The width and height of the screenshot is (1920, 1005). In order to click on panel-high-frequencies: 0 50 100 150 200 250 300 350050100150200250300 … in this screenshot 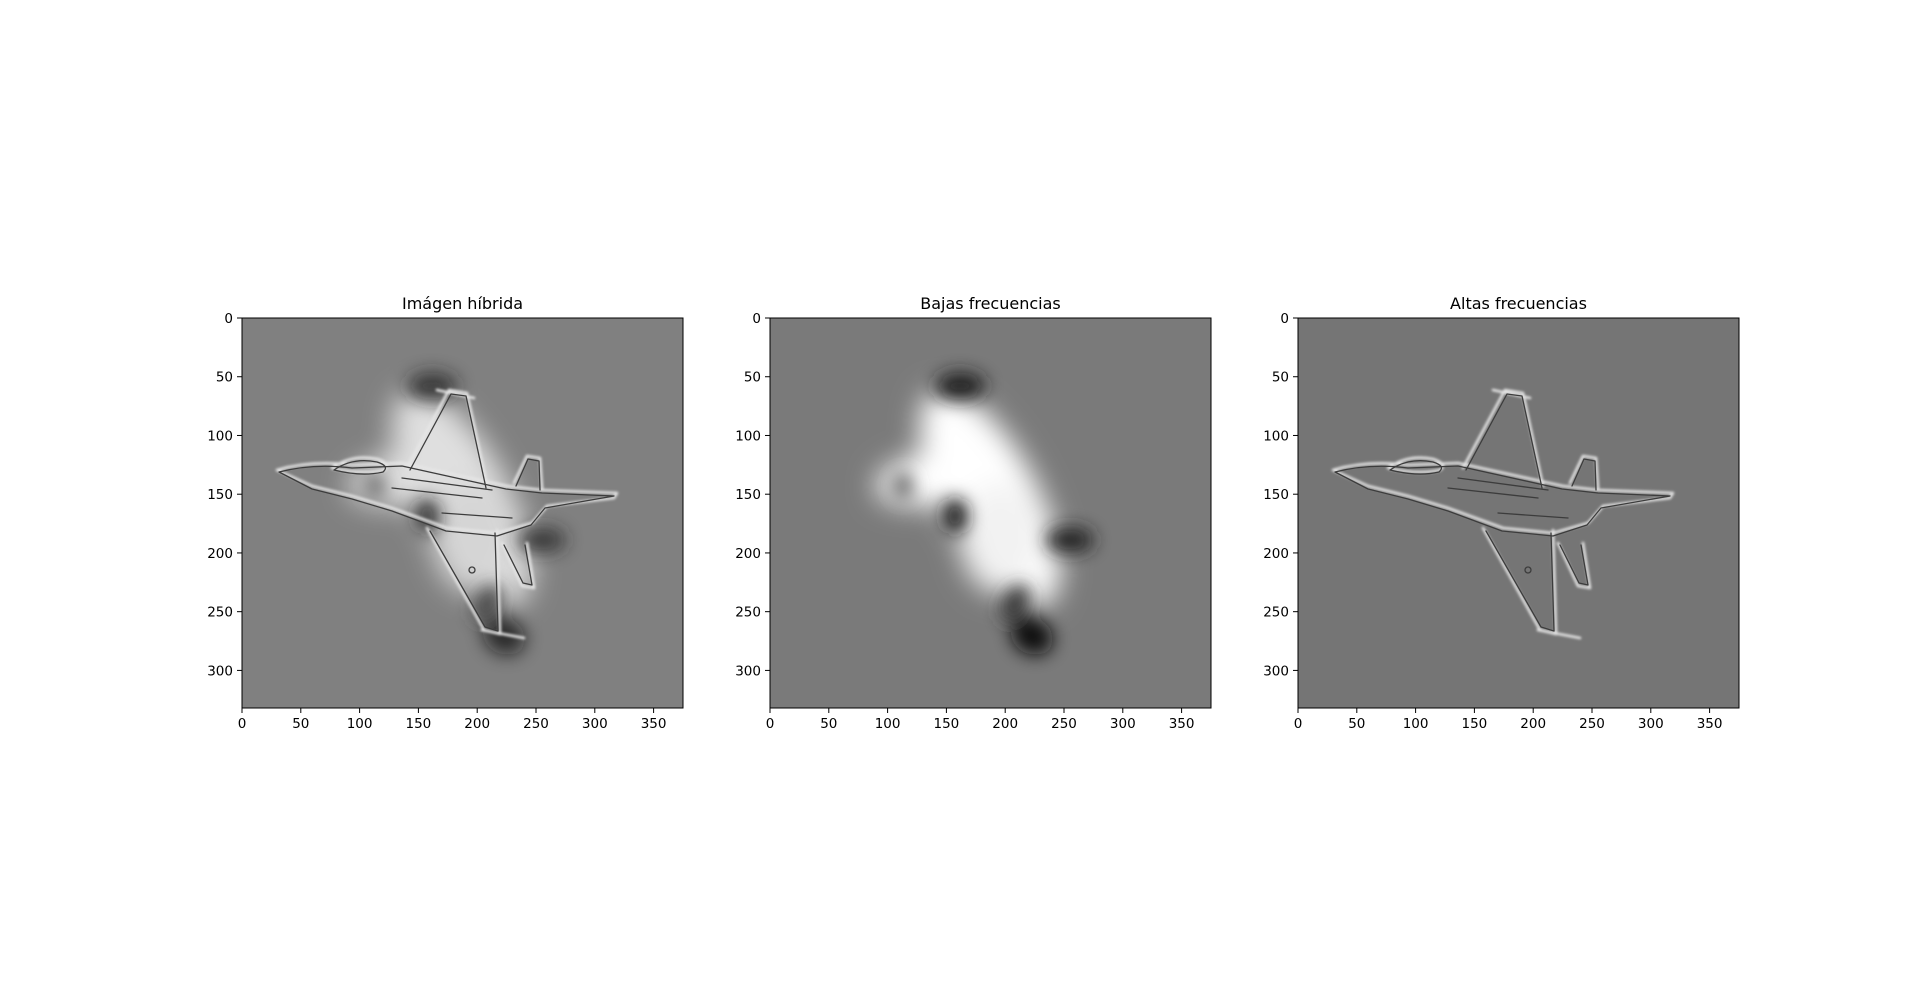, I will do `click(1501, 513)`.